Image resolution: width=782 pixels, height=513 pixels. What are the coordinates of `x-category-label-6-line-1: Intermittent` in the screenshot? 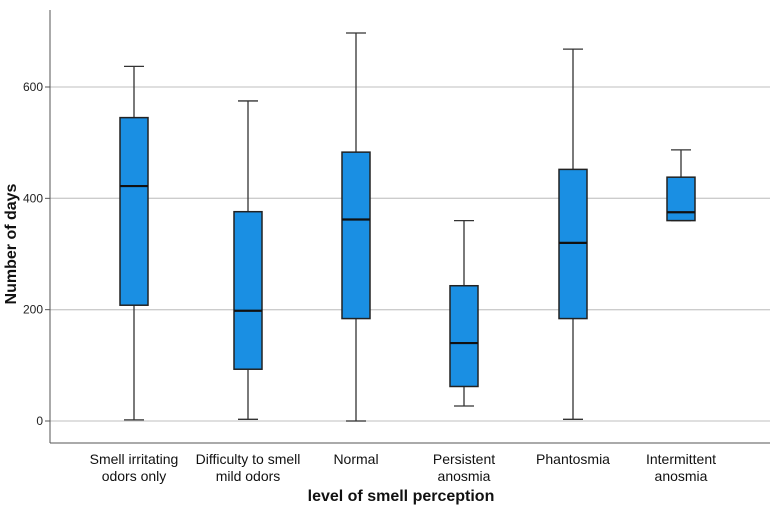 It's located at (681, 459).